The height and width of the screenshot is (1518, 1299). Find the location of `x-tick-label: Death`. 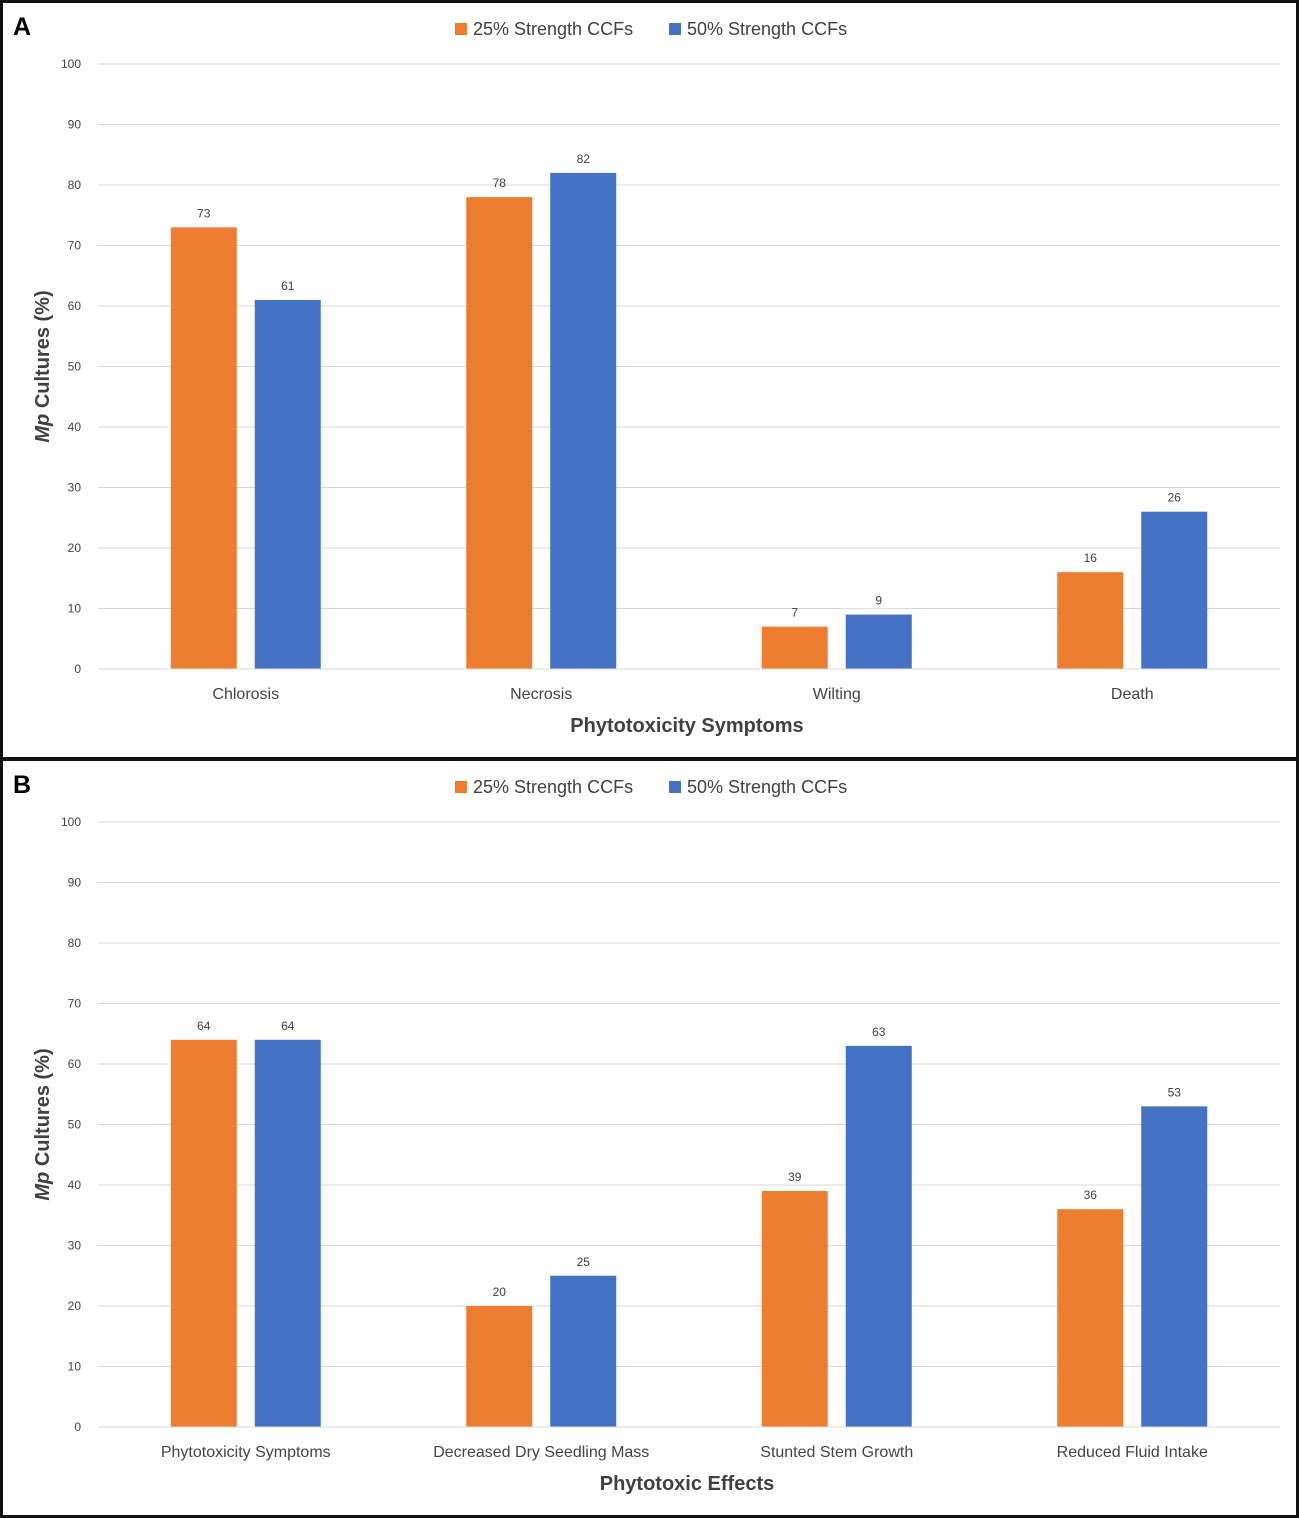

x-tick-label: Death is located at coordinates (1132, 694).